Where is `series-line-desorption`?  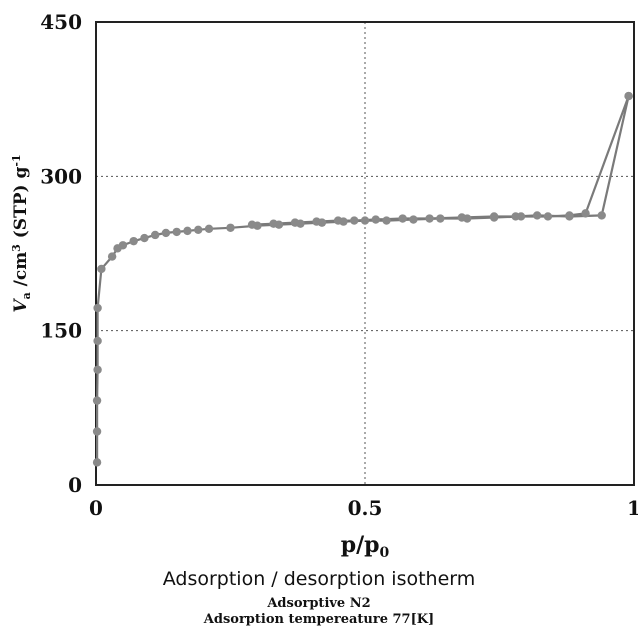
series-line-desorption is located at coordinates (440, 160).